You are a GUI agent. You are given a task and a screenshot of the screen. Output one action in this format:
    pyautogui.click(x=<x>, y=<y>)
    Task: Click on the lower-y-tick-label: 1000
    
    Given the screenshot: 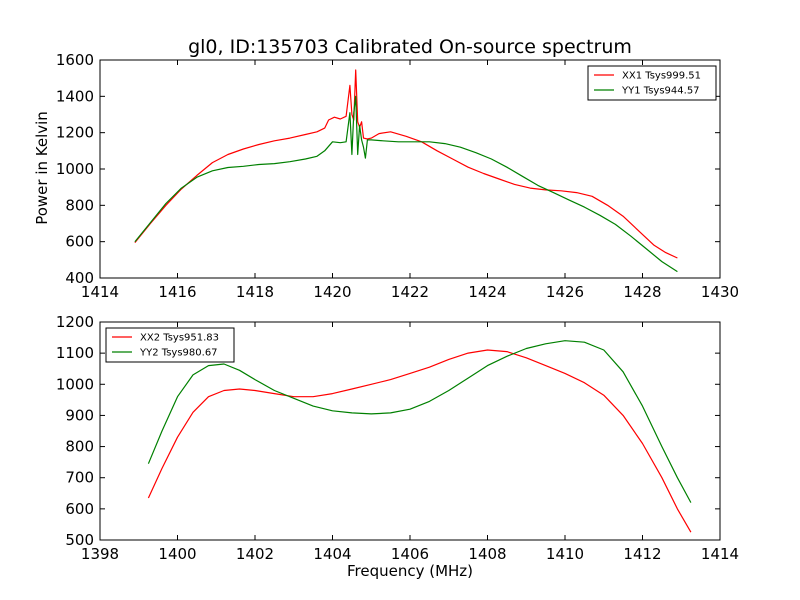 What is the action you would take?
    pyautogui.click(x=75, y=384)
    